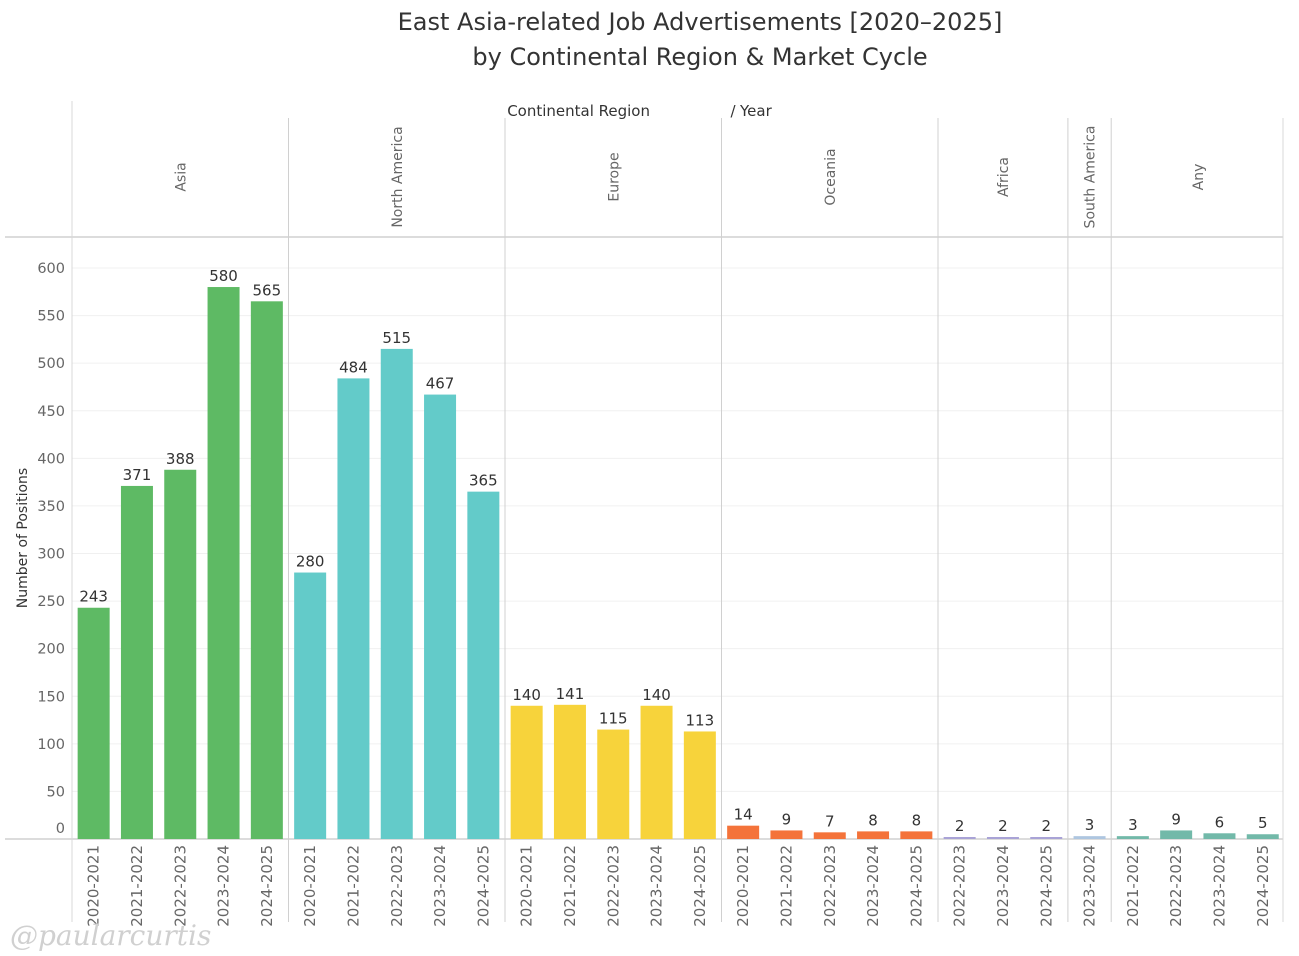 Image resolution: width=1299 pixels, height=956 pixels. I want to click on y-tick-label: 600, so click(51, 269).